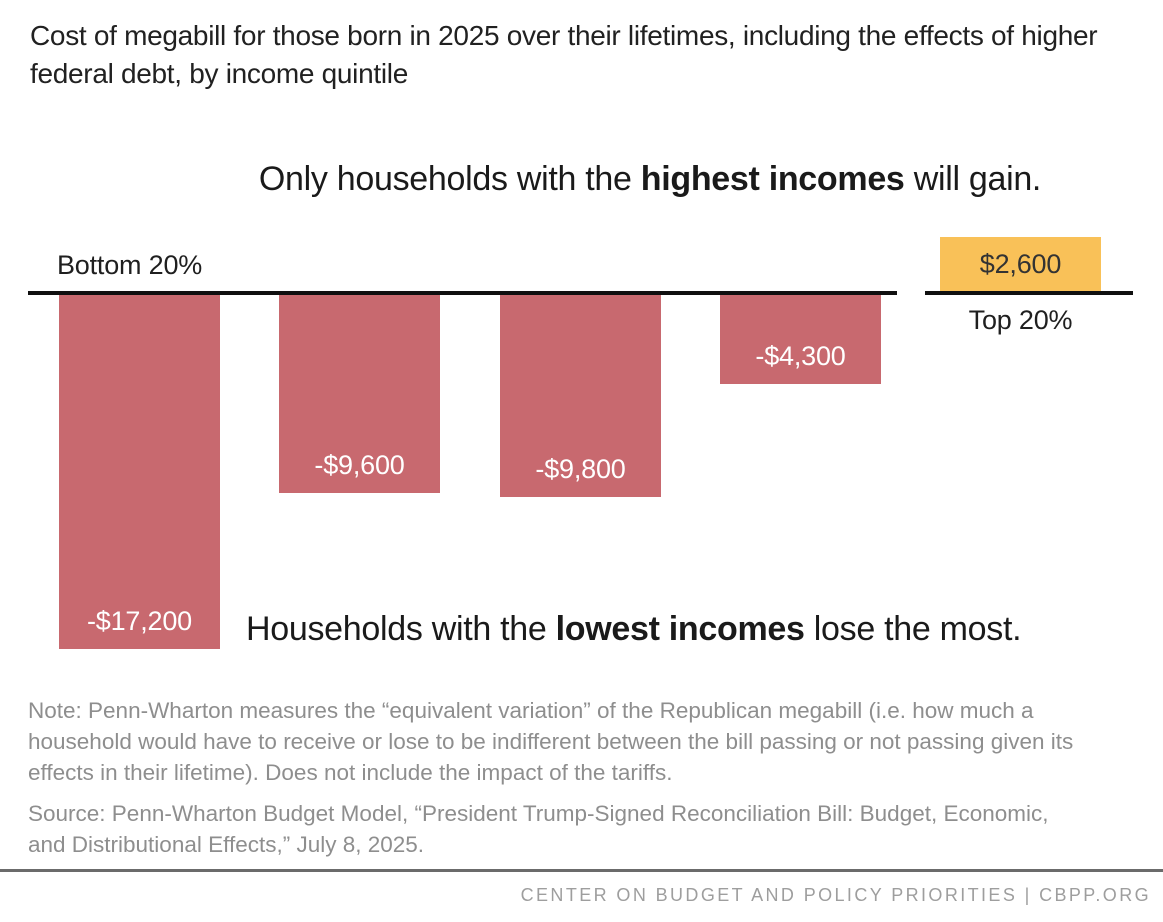 The width and height of the screenshot is (1163, 922). I want to click on bar-top-20: $2,600, so click(1020, 264).